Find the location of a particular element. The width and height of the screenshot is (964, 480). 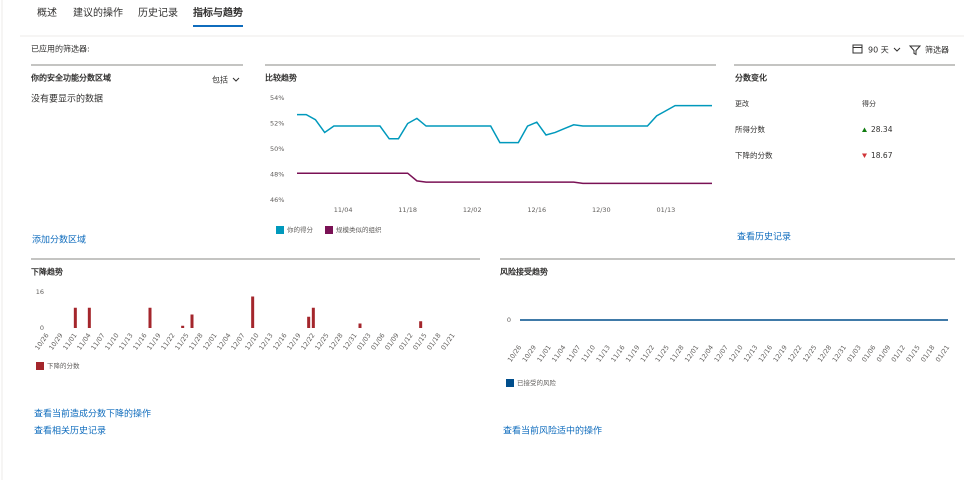

filters-label: 已应用的筛选器: is located at coordinates (60, 49).